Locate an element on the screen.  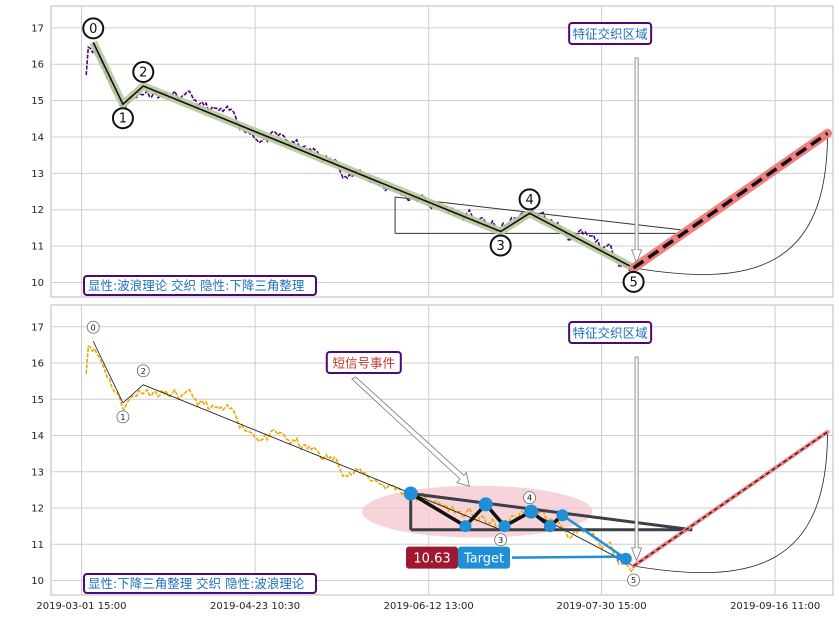
x-tick-label: 2019-04-23 10:30 is located at coordinates (255, 606).